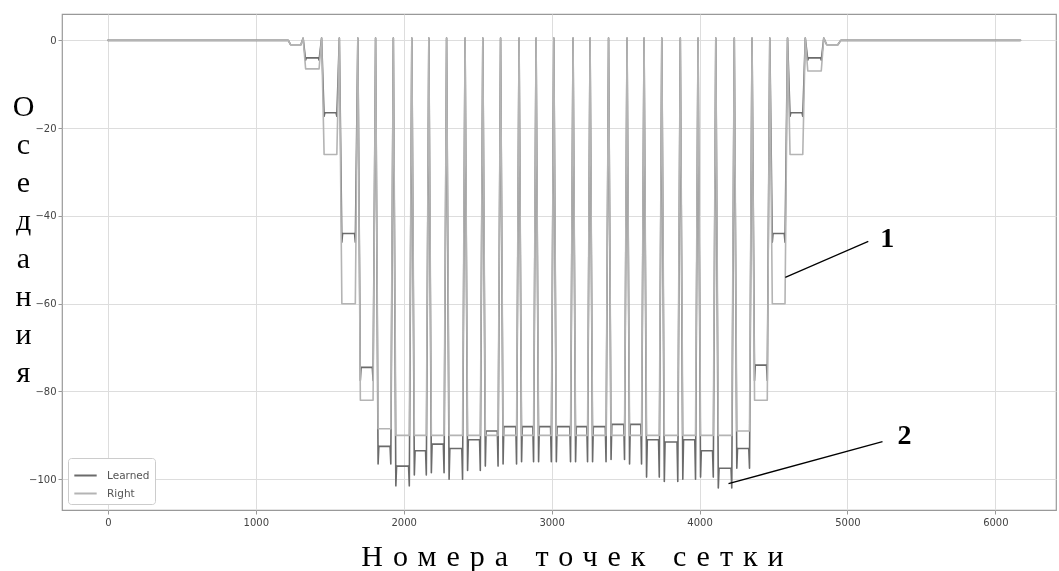 The width and height of the screenshot is (1059, 571). I want to click on x-tick-label: 4000, so click(700, 522).